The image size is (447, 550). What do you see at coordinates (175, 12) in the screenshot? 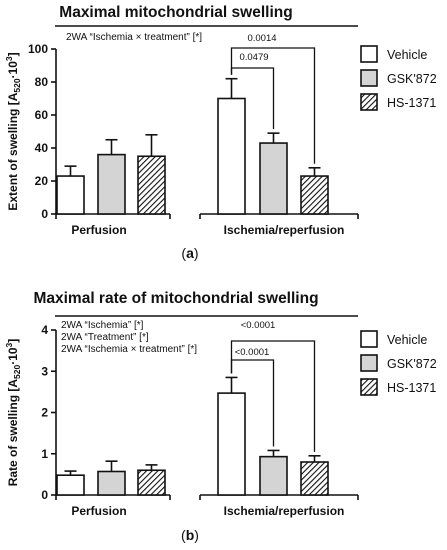
I see `chart-title: Maximal mitochondrial swelling` at bounding box center [175, 12].